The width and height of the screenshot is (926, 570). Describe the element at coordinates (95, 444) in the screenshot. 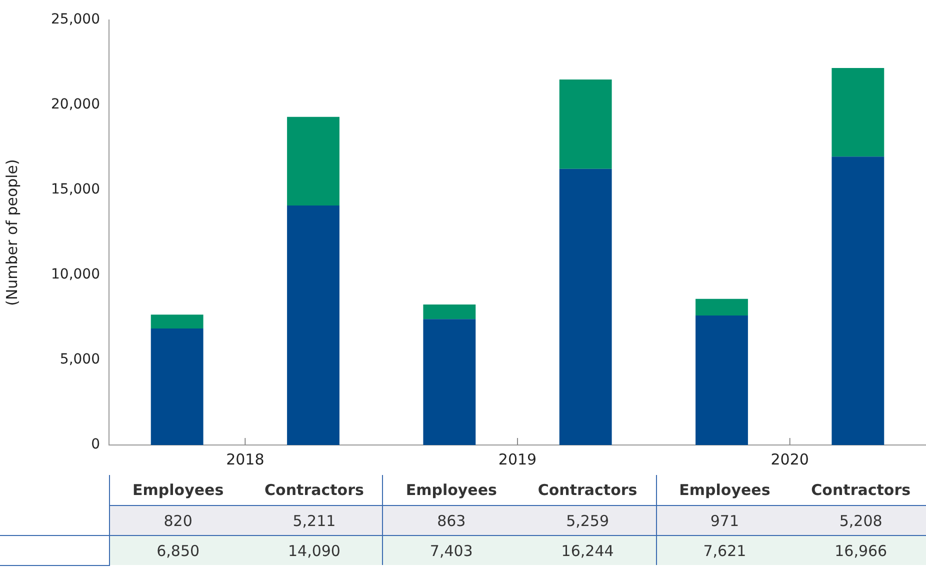

I see `y-tick-label: 0` at that location.